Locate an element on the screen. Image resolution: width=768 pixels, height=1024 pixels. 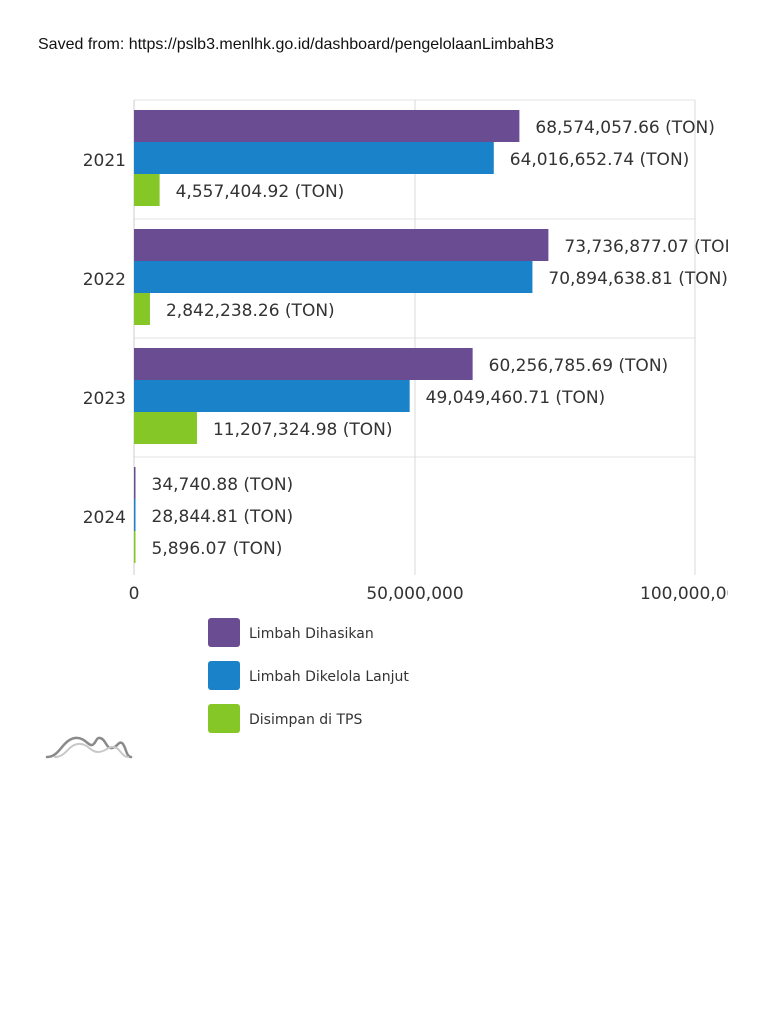
data-label: 11,207,324.98 (TON) is located at coordinates (303, 430).